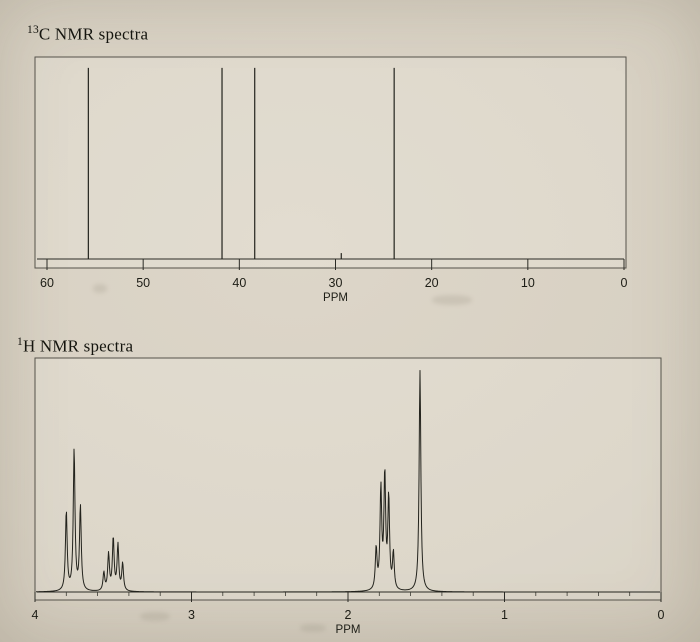 The image size is (700, 642). Describe the element at coordinates (20, 342) in the screenshot. I see `proton-isotope-superscript: 1` at that location.